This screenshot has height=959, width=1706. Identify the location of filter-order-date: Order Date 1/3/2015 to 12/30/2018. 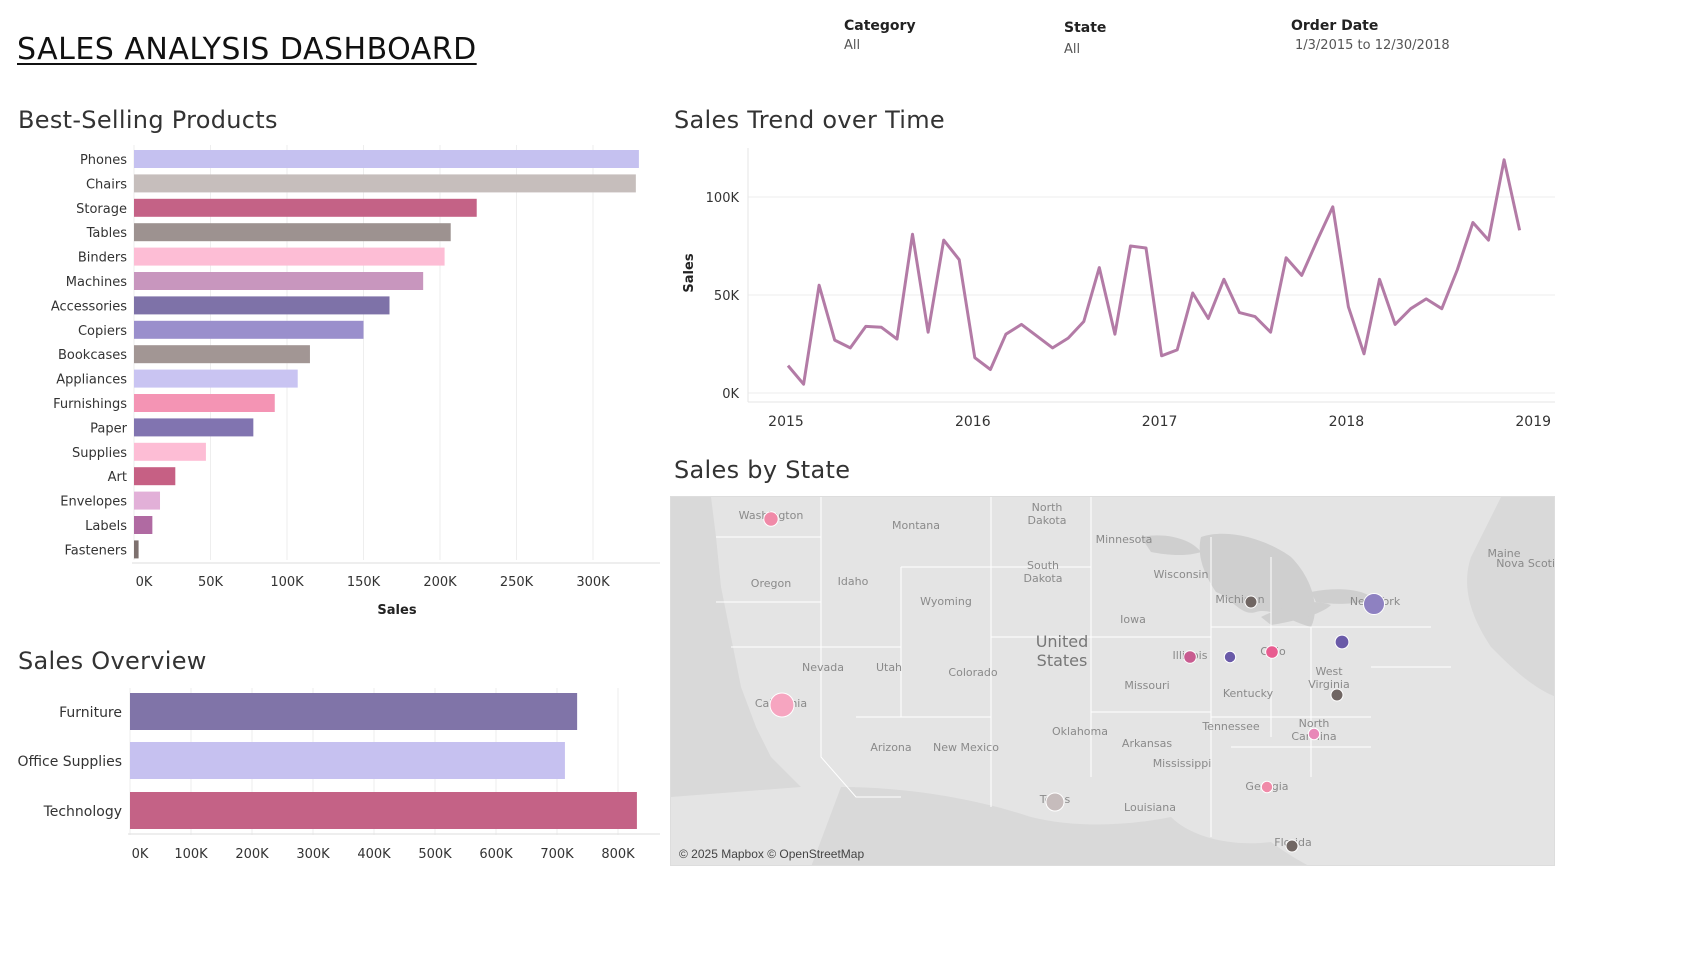
(1370, 35).